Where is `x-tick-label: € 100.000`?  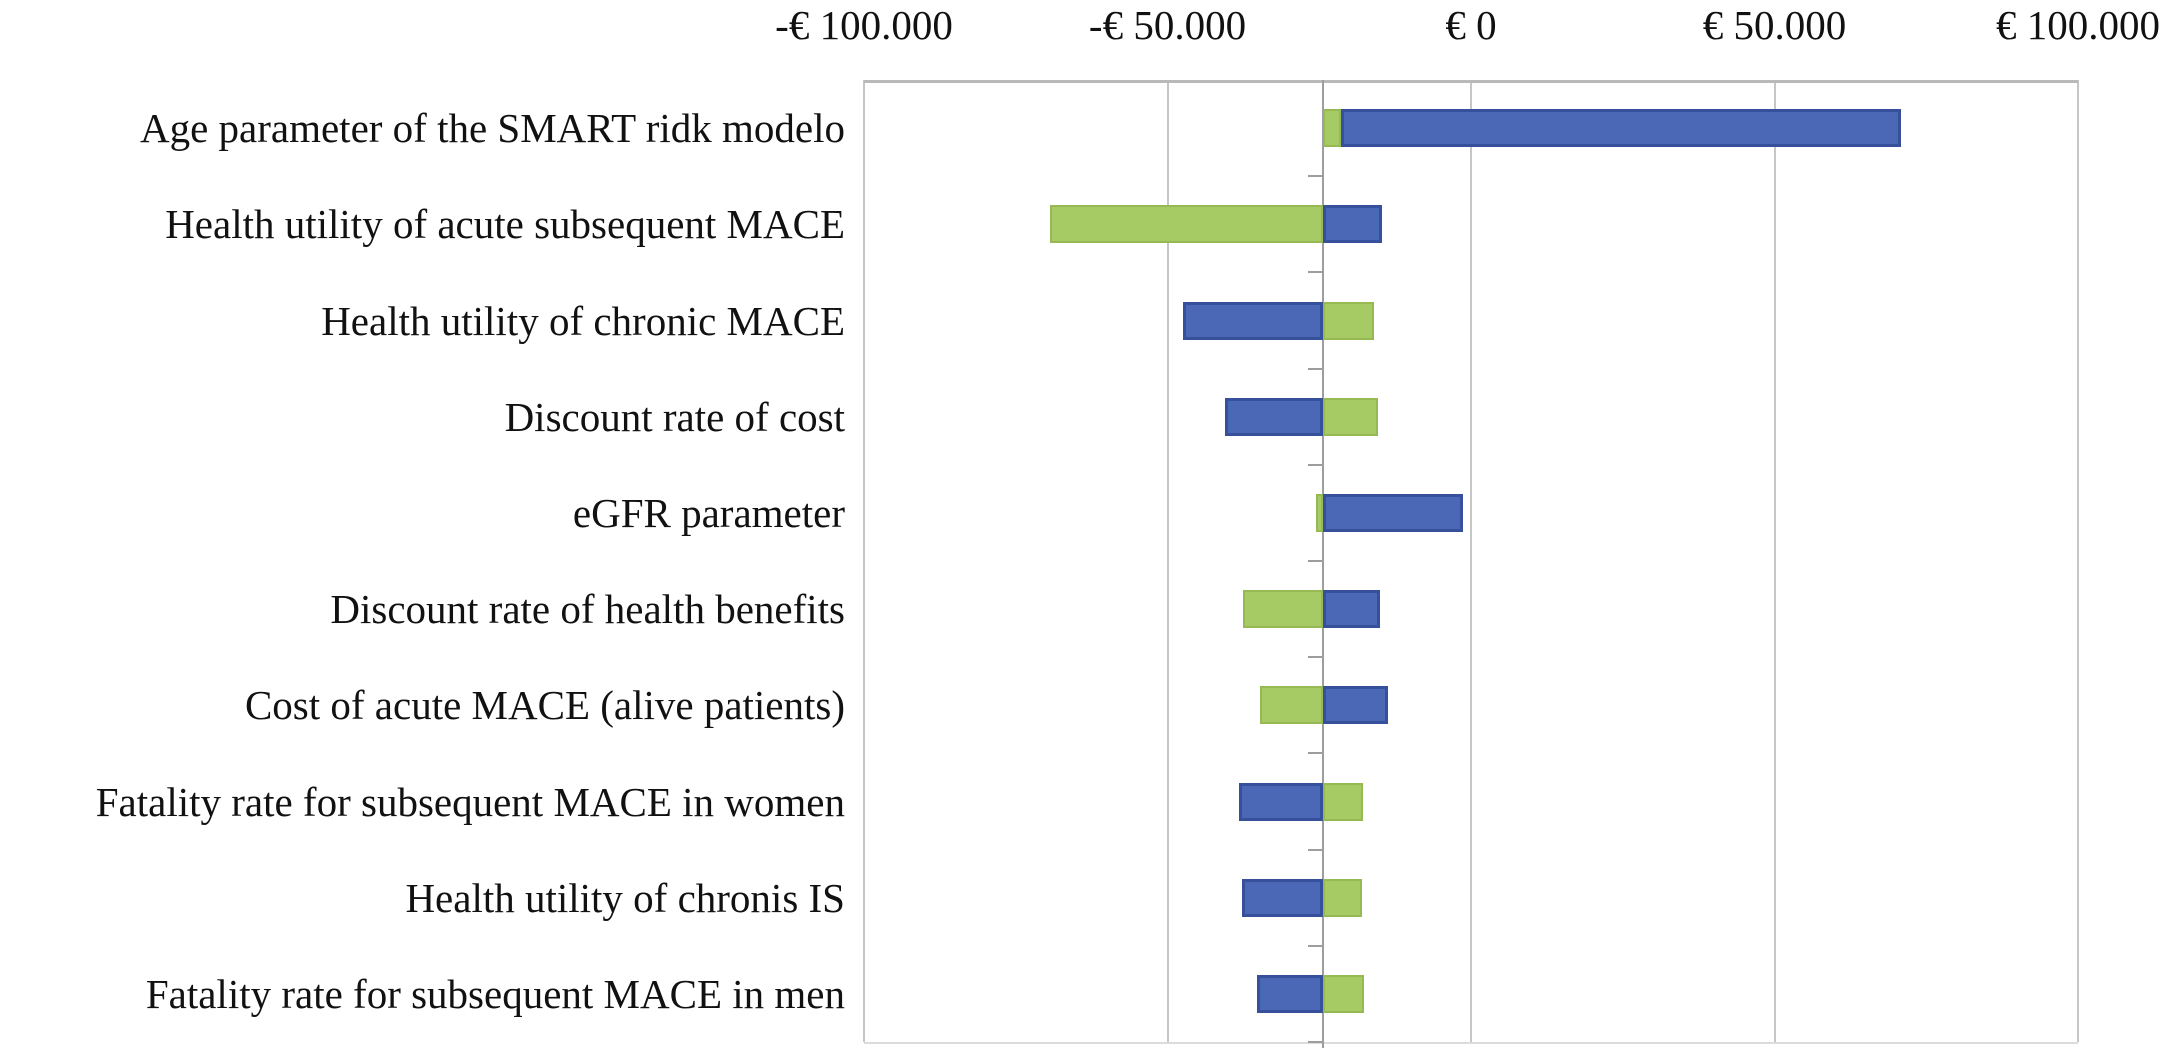 x-tick-label: € 100.000 is located at coordinates (2078, 25).